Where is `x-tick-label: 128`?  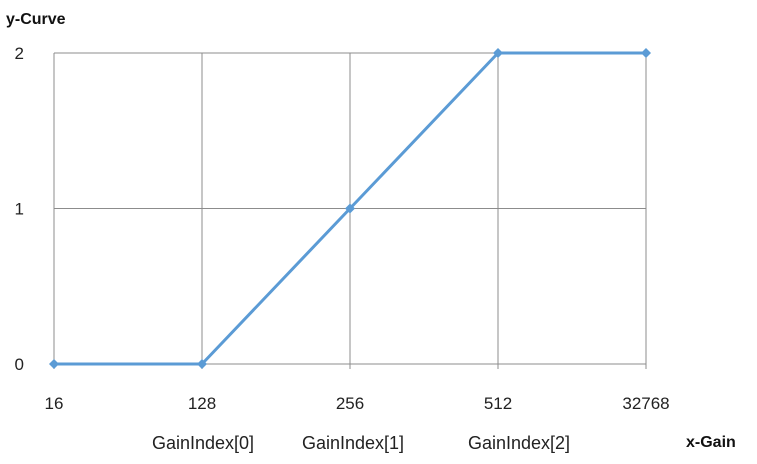
x-tick-label: 128 is located at coordinates (202, 403).